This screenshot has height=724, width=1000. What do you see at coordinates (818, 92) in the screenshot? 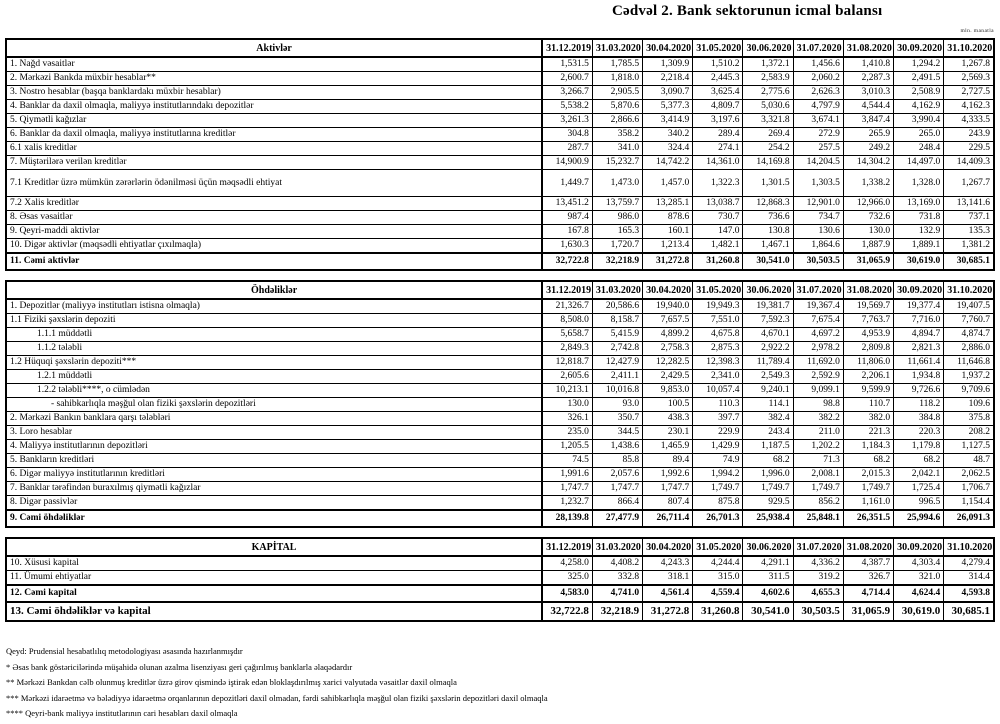
I see `value-cell: 2,626.3` at bounding box center [818, 92].